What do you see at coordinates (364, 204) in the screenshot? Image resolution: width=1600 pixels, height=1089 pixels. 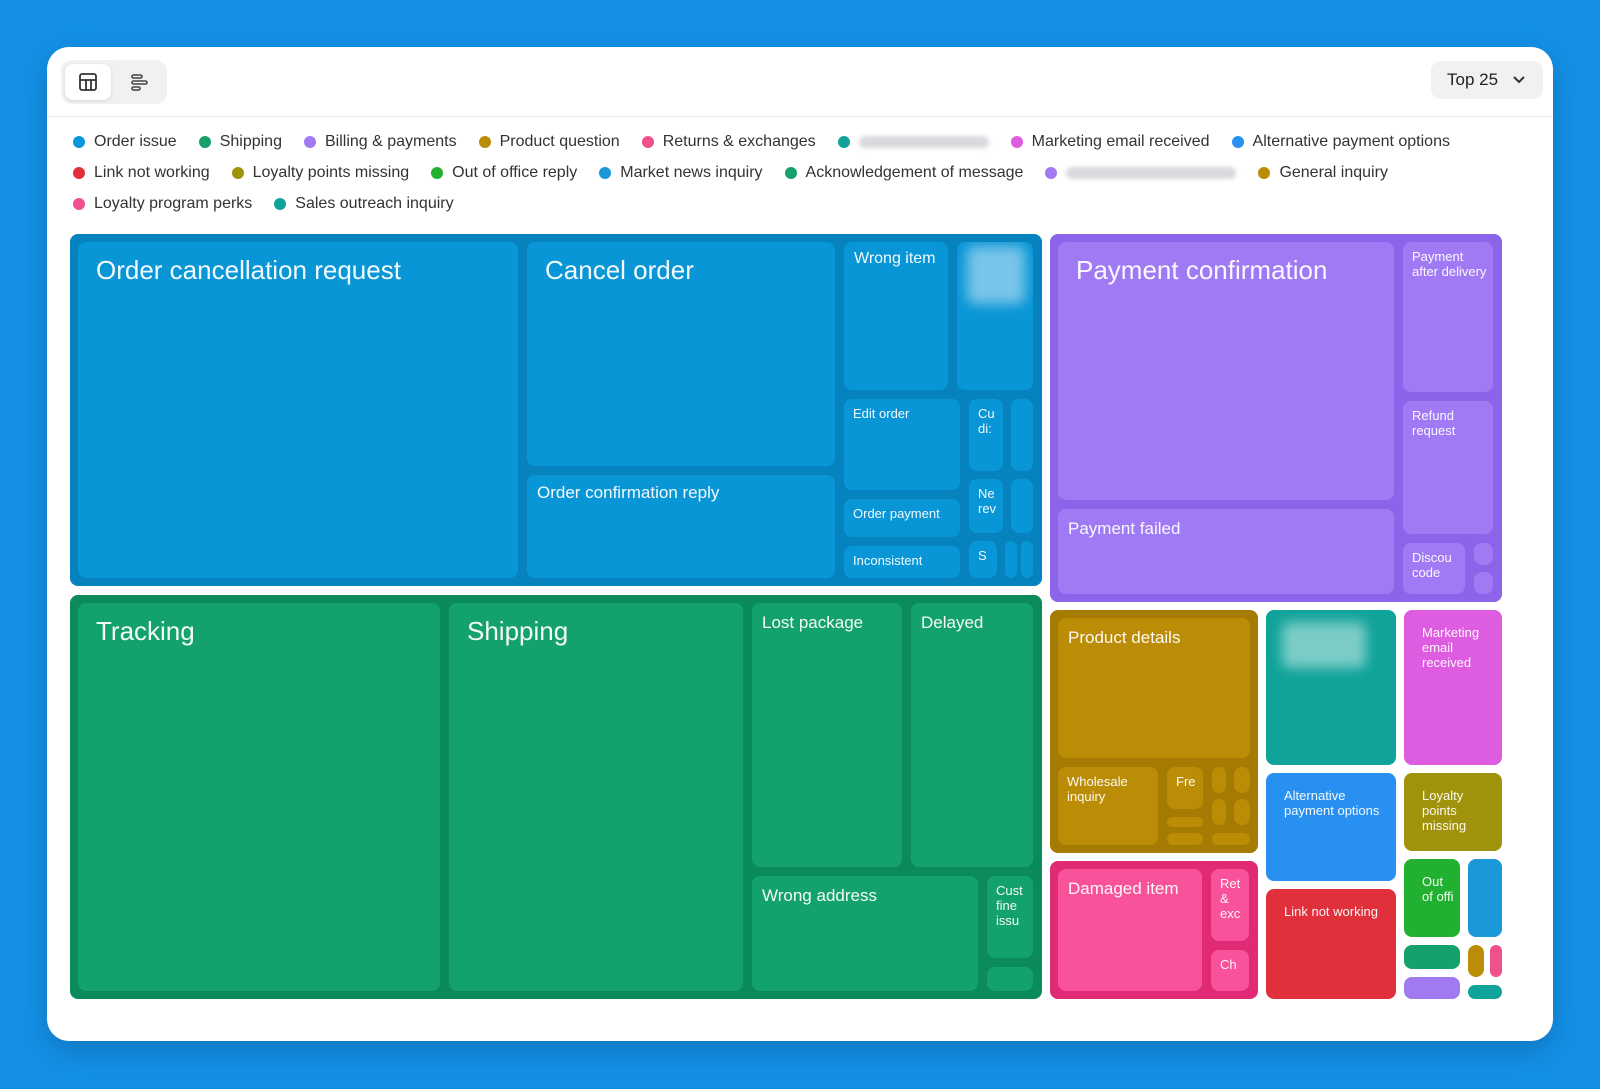 I see `legend-item: Sales outreach inquiry` at bounding box center [364, 204].